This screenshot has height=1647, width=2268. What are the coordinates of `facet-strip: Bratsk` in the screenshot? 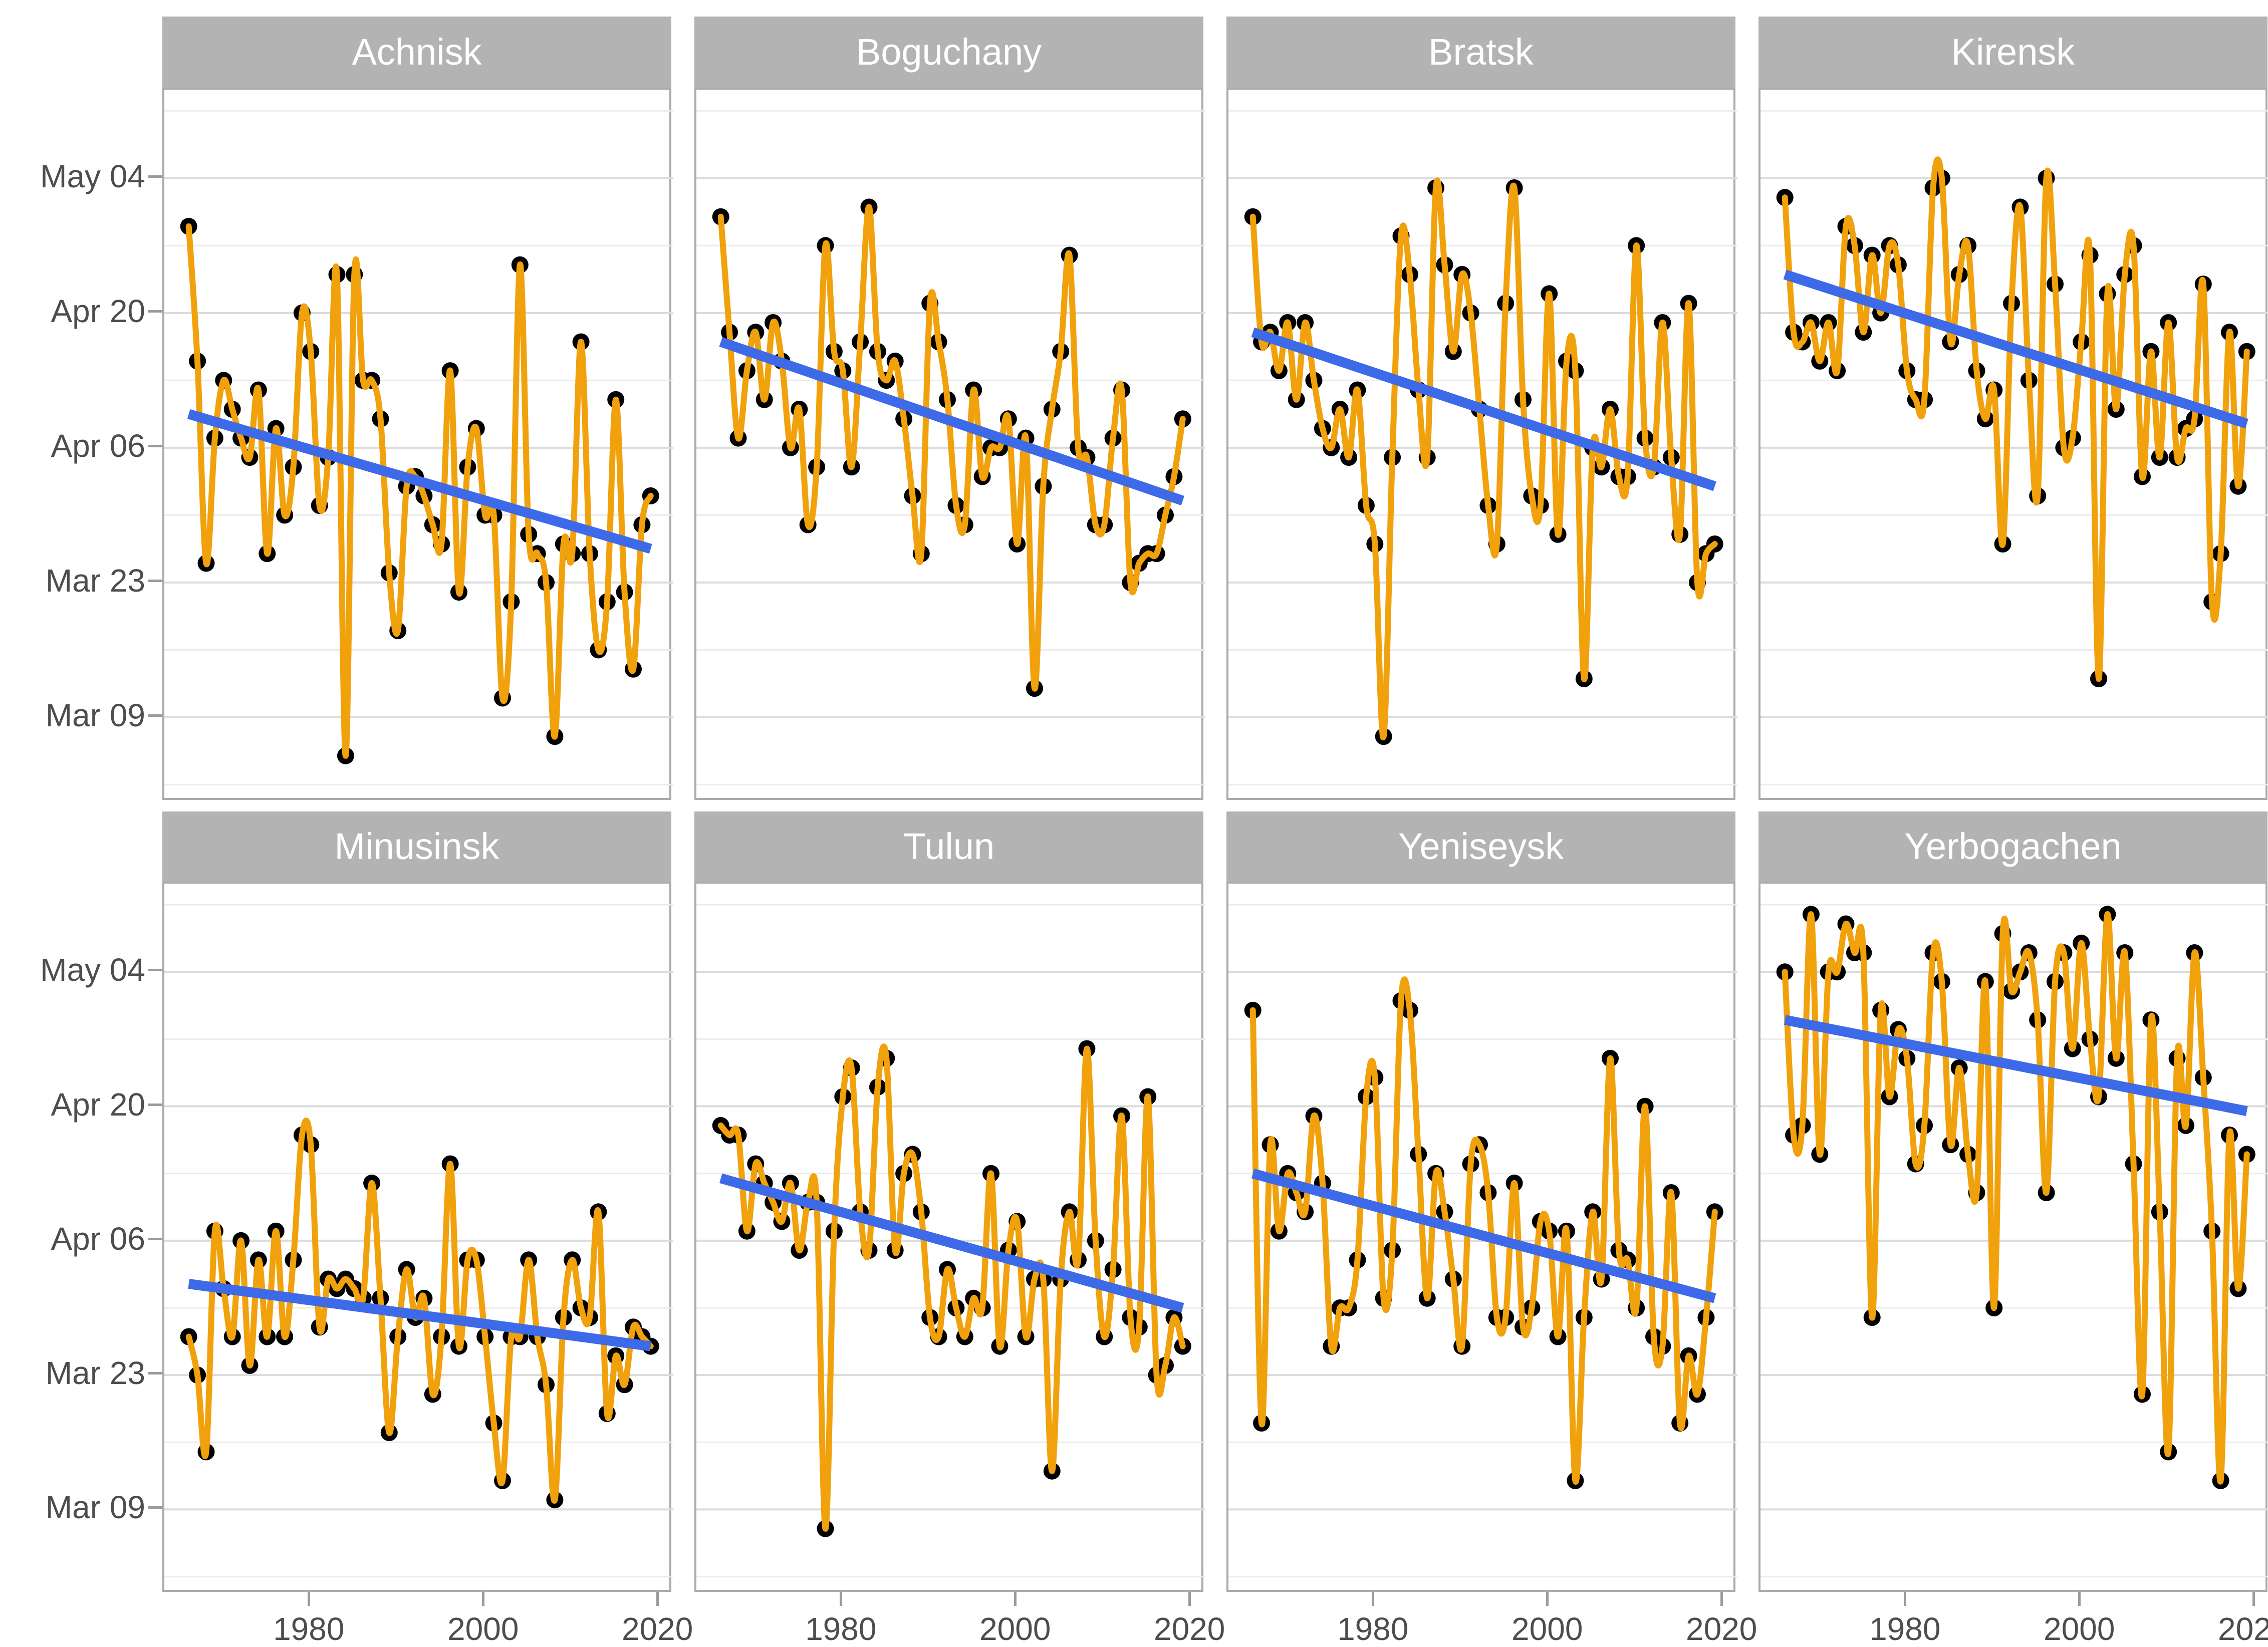 It's located at (1480, 53).